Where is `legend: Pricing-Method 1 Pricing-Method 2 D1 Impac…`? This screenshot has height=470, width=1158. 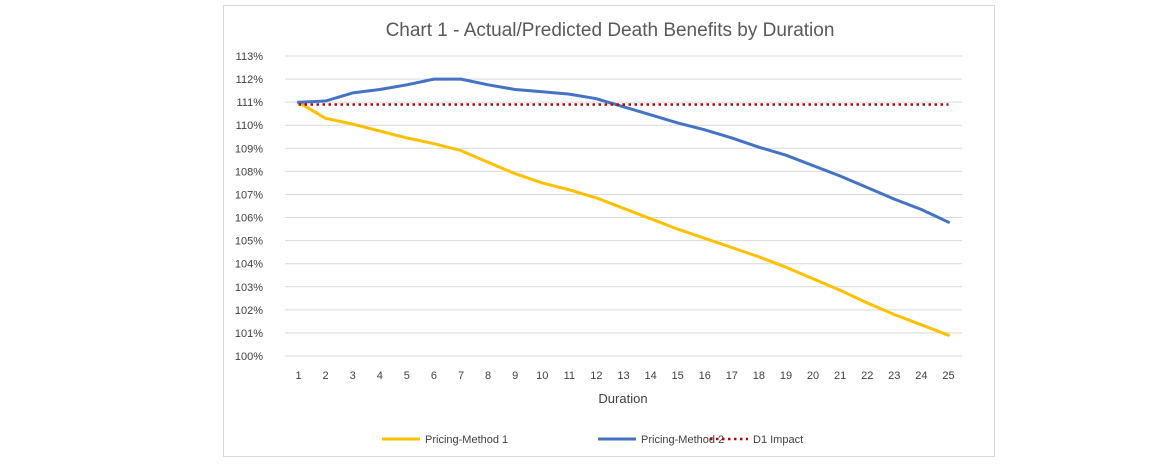
legend: Pricing-Method 1 Pricing-Method 2 D1 Impac… is located at coordinates (592, 440).